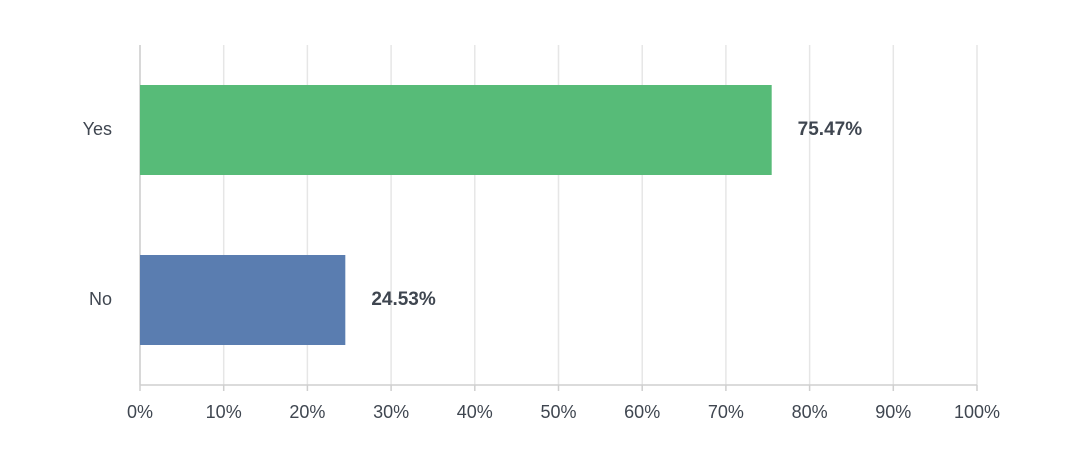 This screenshot has width=1080, height=460. Describe the element at coordinates (307, 412) in the screenshot. I see `x-tick-label: 20%` at that location.